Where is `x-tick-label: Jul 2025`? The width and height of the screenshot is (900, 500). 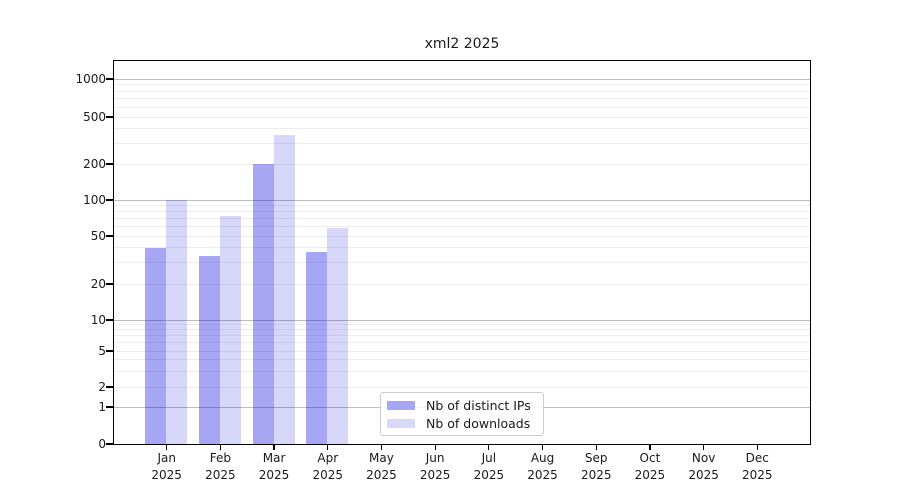
x-tick-label: Jul 2025 is located at coordinates (489, 466).